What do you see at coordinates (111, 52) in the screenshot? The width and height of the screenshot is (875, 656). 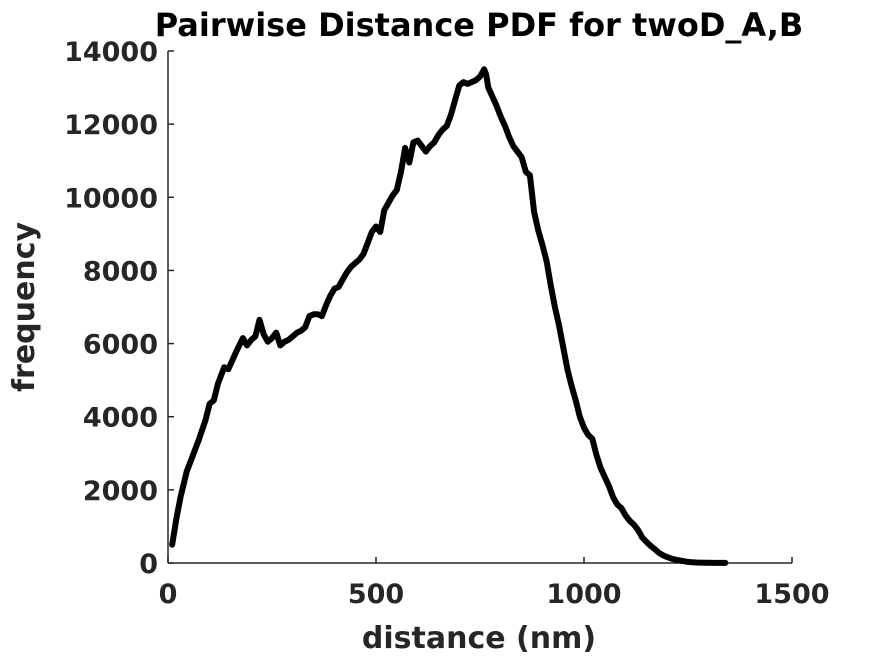 I see `y-tick-label: 14000` at bounding box center [111, 52].